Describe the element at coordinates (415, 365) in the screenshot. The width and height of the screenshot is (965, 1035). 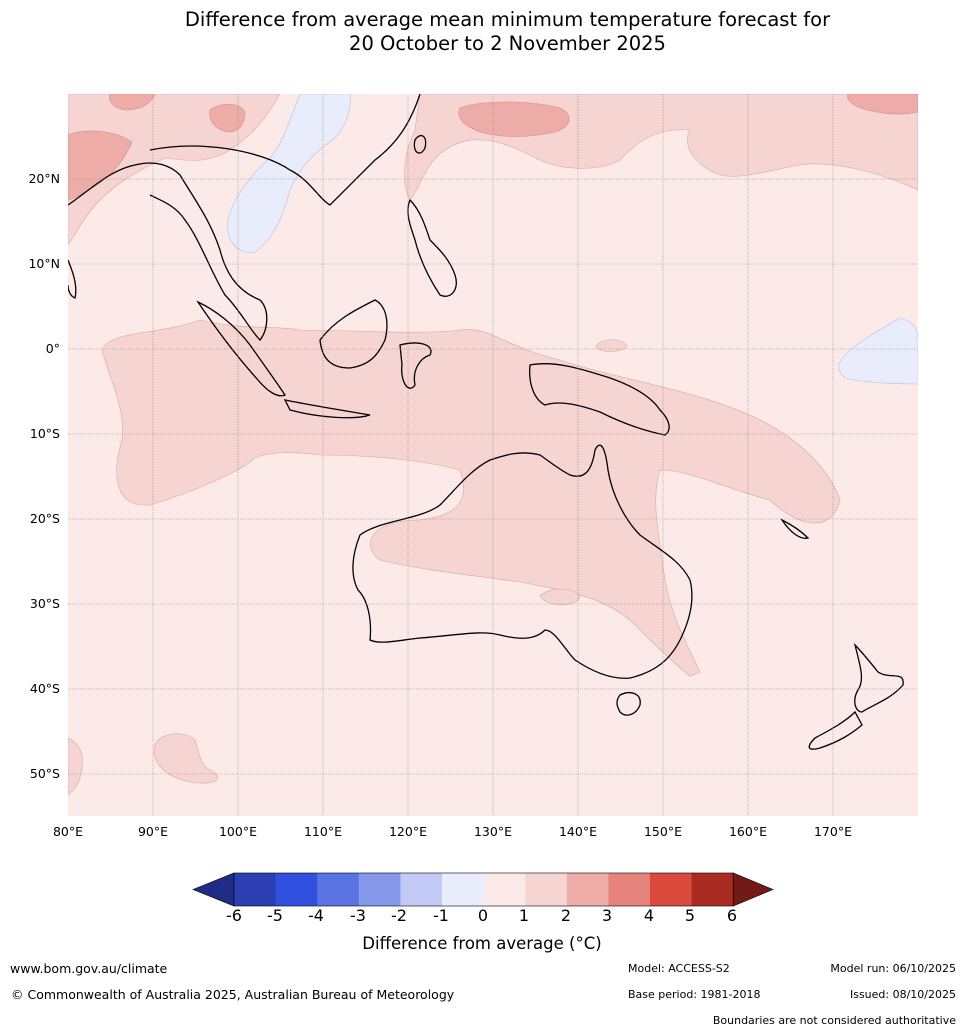
I see `coastline-sulawesi` at that location.